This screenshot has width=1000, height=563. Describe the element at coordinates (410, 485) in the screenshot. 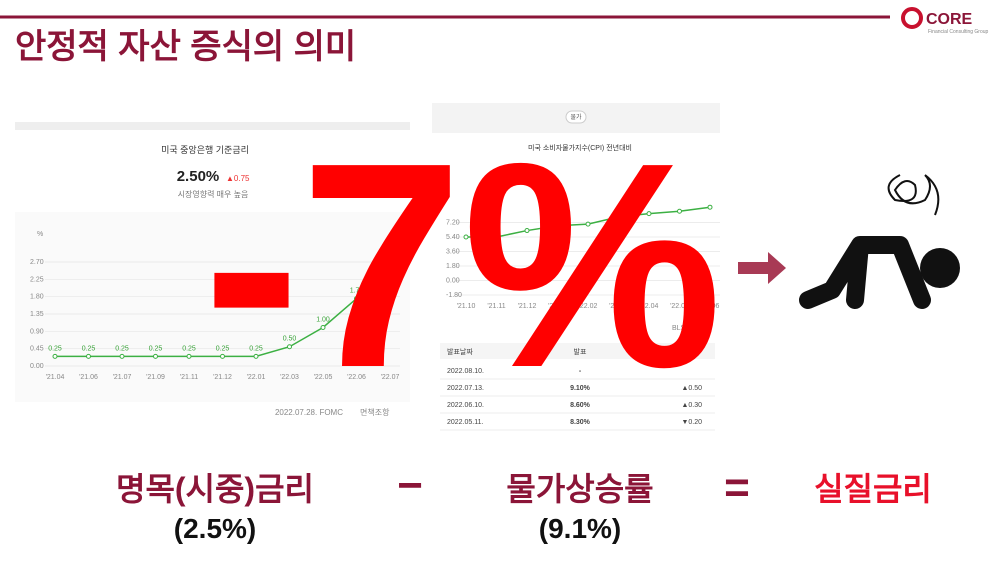

I see `minus: −` at that location.